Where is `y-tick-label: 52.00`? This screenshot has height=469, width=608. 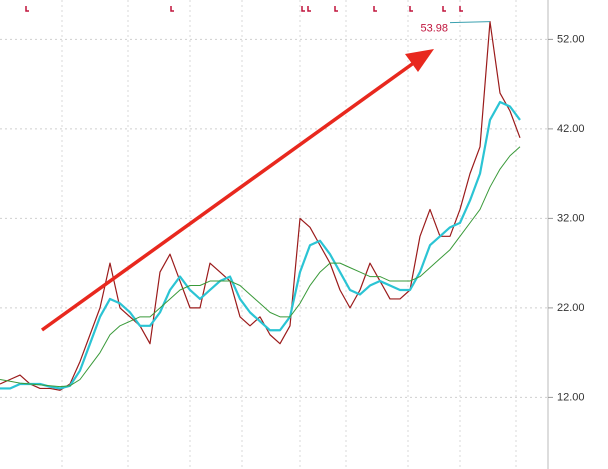
y-tick-label: 52.00 is located at coordinates (571, 39).